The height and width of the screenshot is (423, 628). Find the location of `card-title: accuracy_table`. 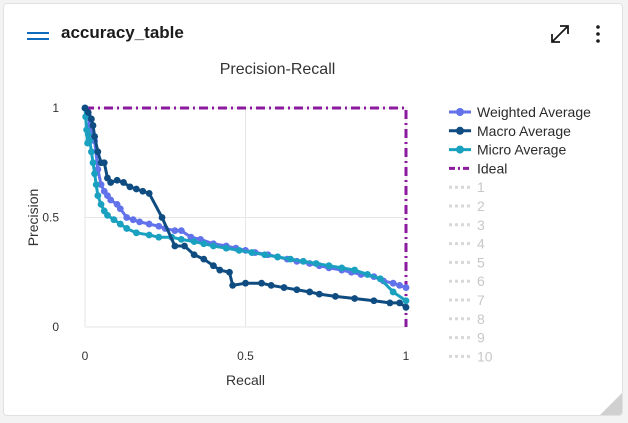

card-title: accuracy_table is located at coordinates (122, 32).